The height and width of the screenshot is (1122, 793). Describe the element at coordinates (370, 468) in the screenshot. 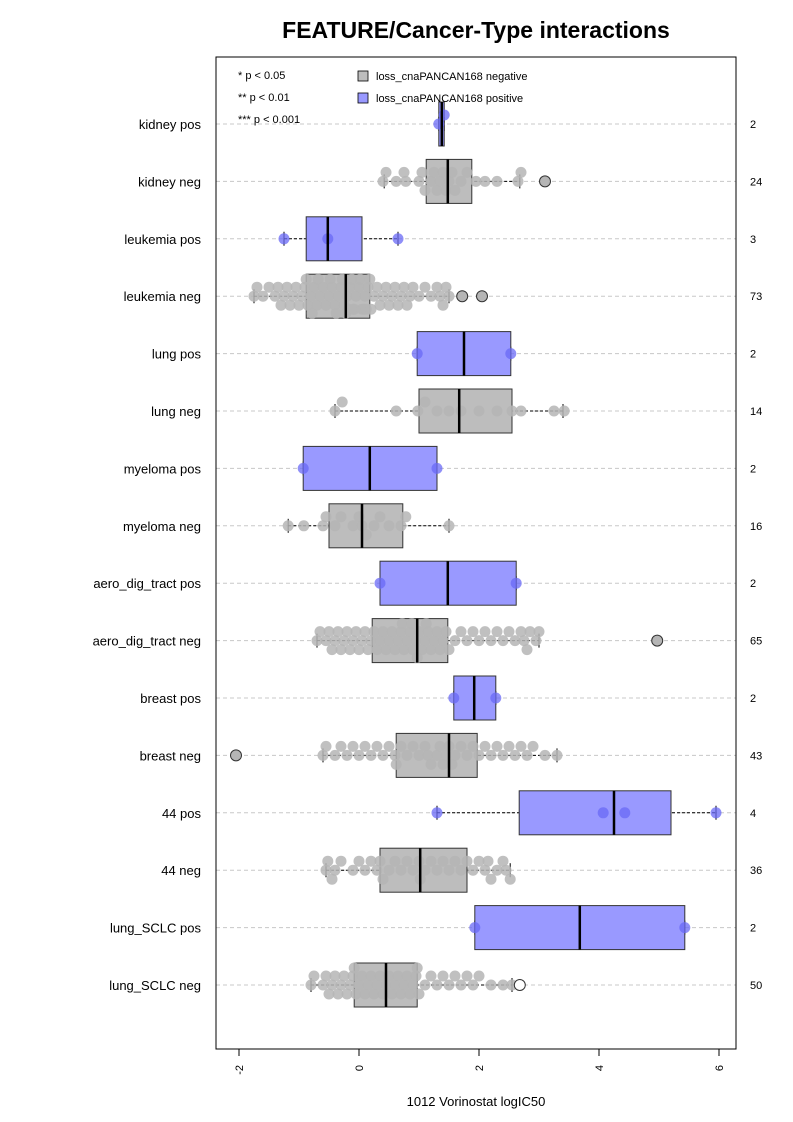

I see `group-myeloma-pos` at that location.